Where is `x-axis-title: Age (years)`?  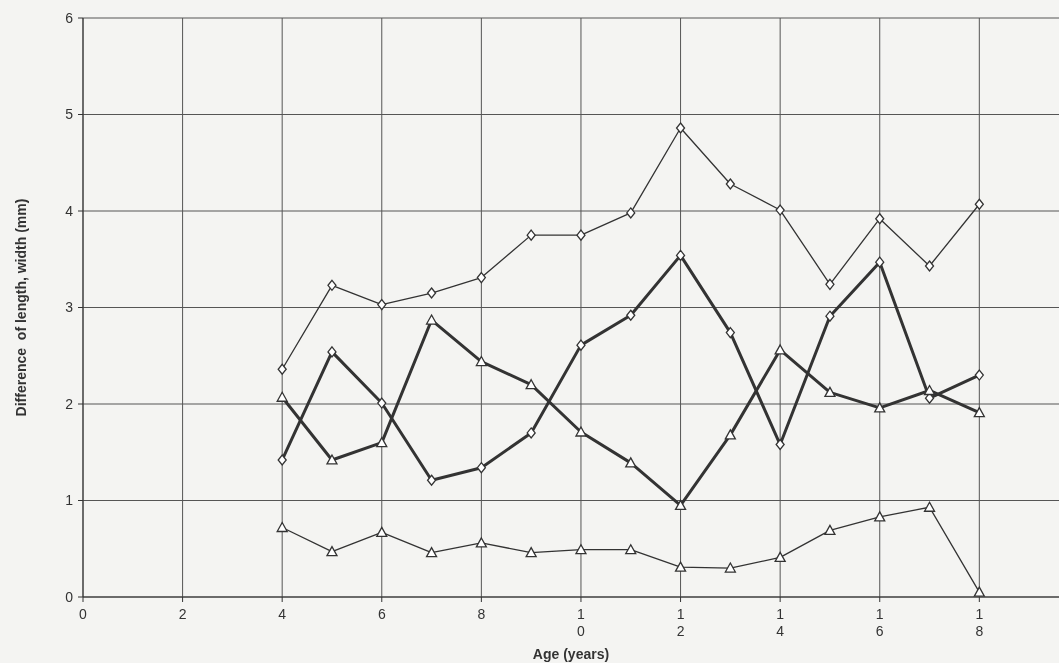 x-axis-title: Age (years) is located at coordinates (571, 654).